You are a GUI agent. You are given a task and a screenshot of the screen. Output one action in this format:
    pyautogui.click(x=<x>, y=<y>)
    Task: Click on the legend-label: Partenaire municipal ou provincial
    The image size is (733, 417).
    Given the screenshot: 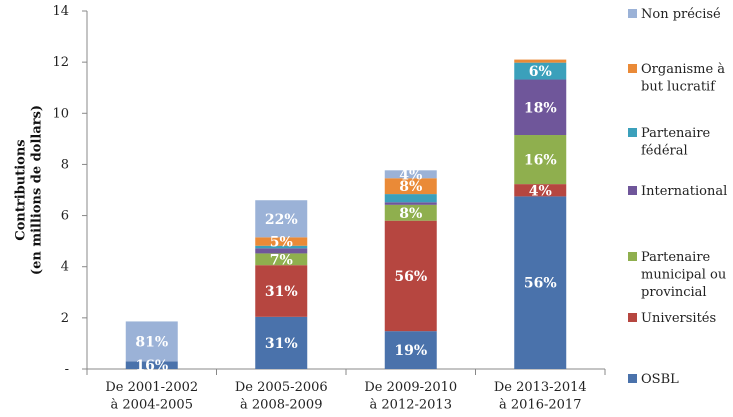 What is the action you would take?
    pyautogui.click(x=683, y=275)
    